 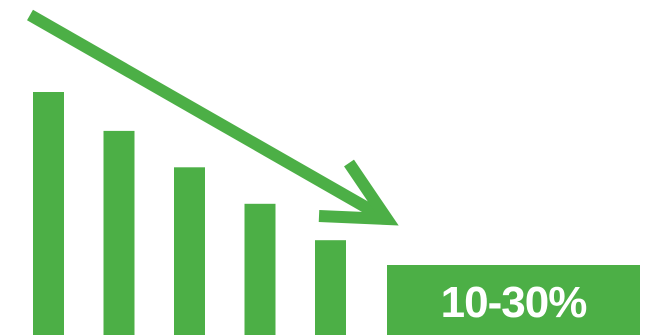 I want to click on annotation-badge-label: 10-30%, so click(x=514, y=302).